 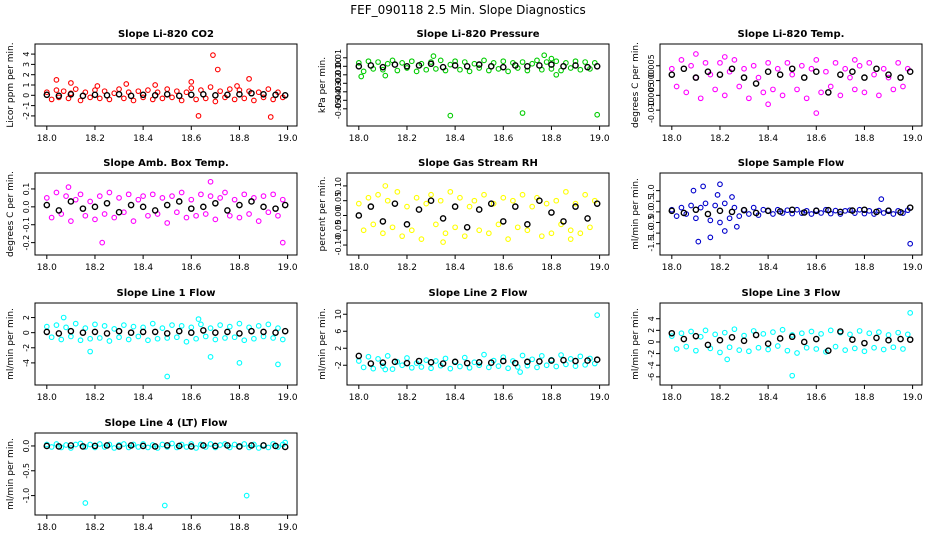 What do you see at coordinates (26, 446) in the screenshot?
I see `y-tick-label: 0.0` at bounding box center [26, 446].